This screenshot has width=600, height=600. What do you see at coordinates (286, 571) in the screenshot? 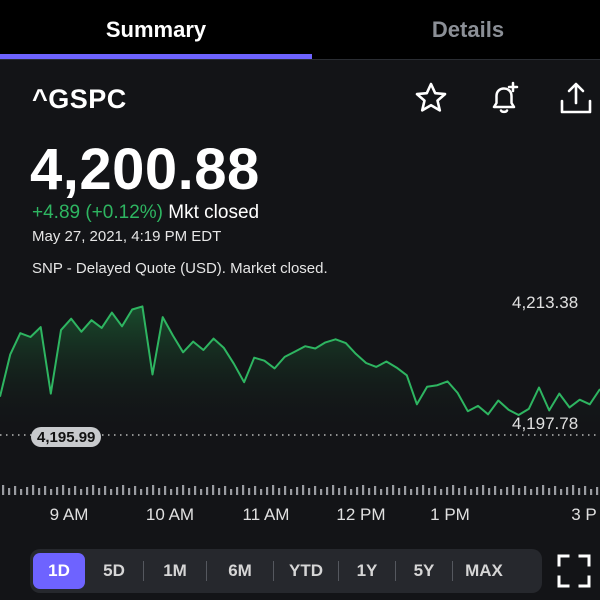
I see `range-selector: 1D 5D 1M 6M YTD 1Y 5Y MAX` at bounding box center [286, 571].